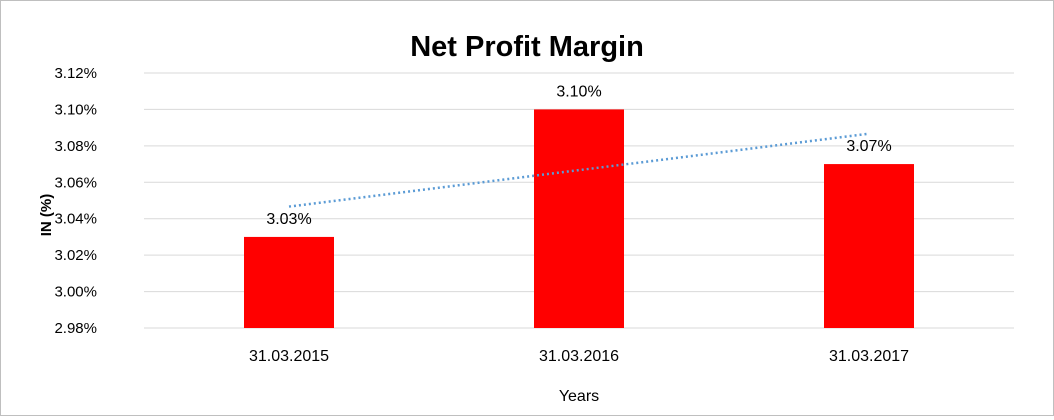  What do you see at coordinates (869, 356) in the screenshot?
I see `x-tick-label: 31.03.2017` at bounding box center [869, 356].